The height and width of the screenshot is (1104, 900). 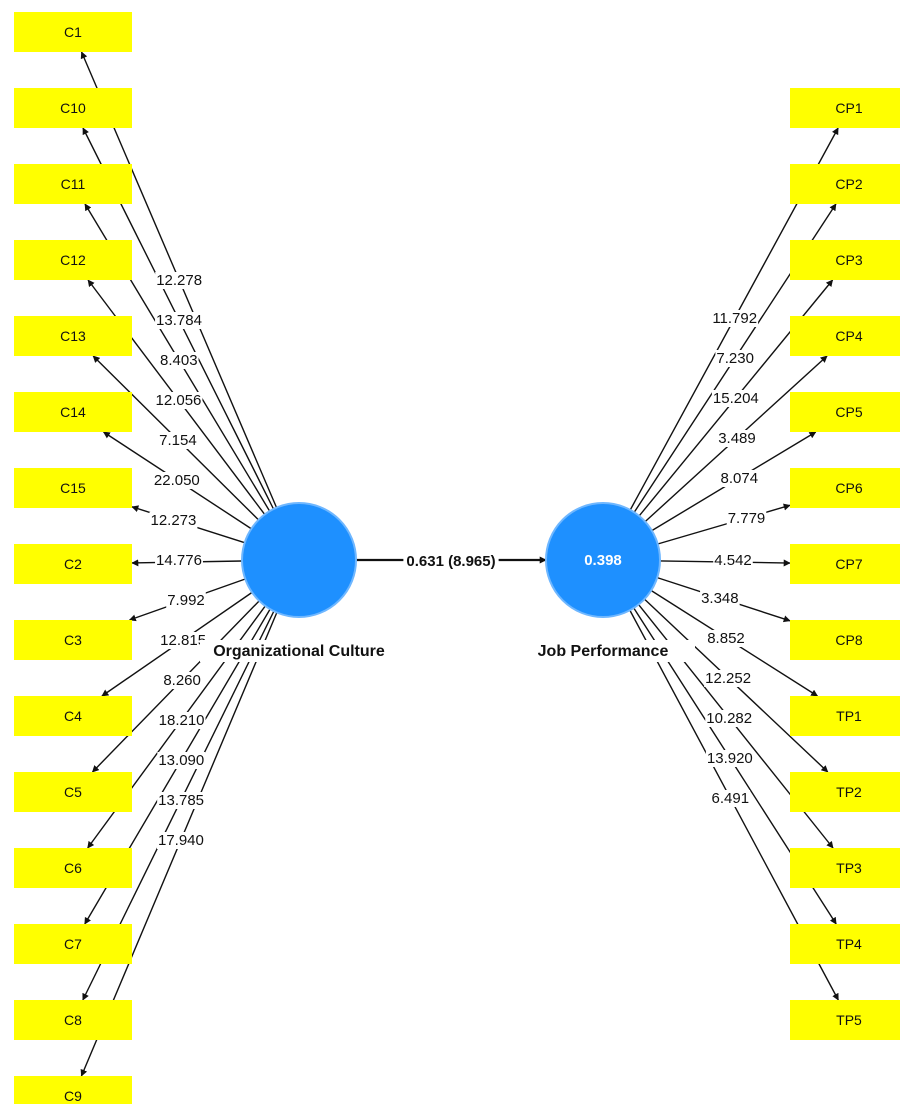 What do you see at coordinates (737, 438) in the screenshot?
I see `loading-value-backdrop-cp4` at bounding box center [737, 438].